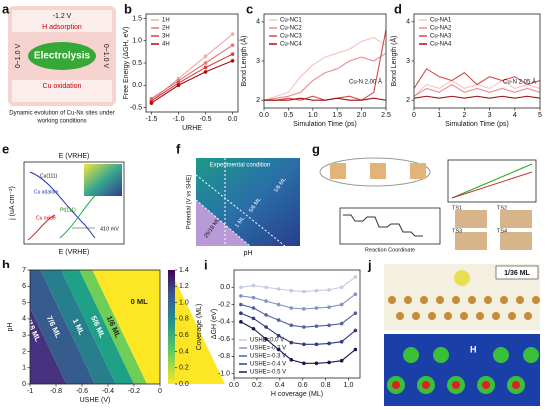 This screenshot has width=546, height=409. Describe the element at coordinates (502, 231) in the screenshot. I see `state-label: TS4` at that location.